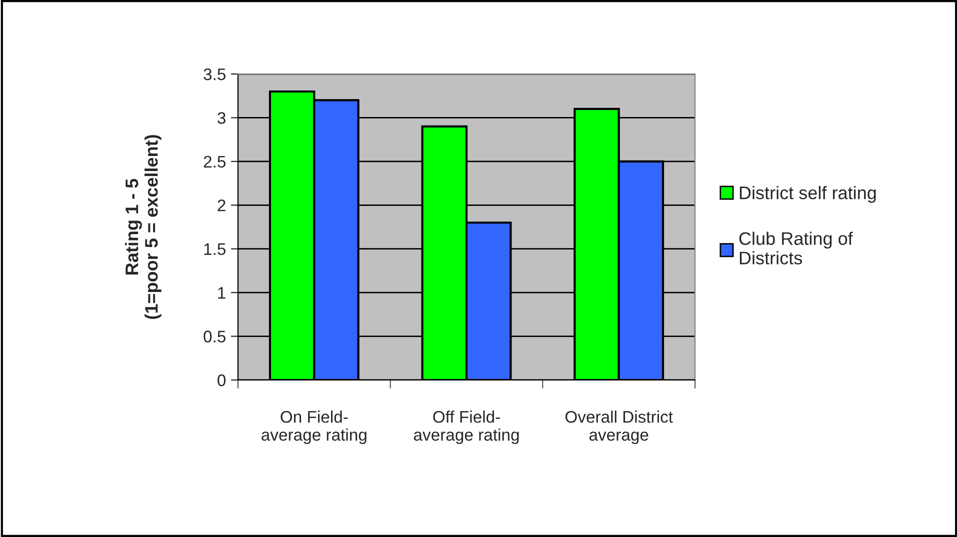  Describe the element at coordinates (143, 227) in the screenshot. I see `y-axis-title: Rating 1 - 5 (1=poor 5 = excellent)` at that location.